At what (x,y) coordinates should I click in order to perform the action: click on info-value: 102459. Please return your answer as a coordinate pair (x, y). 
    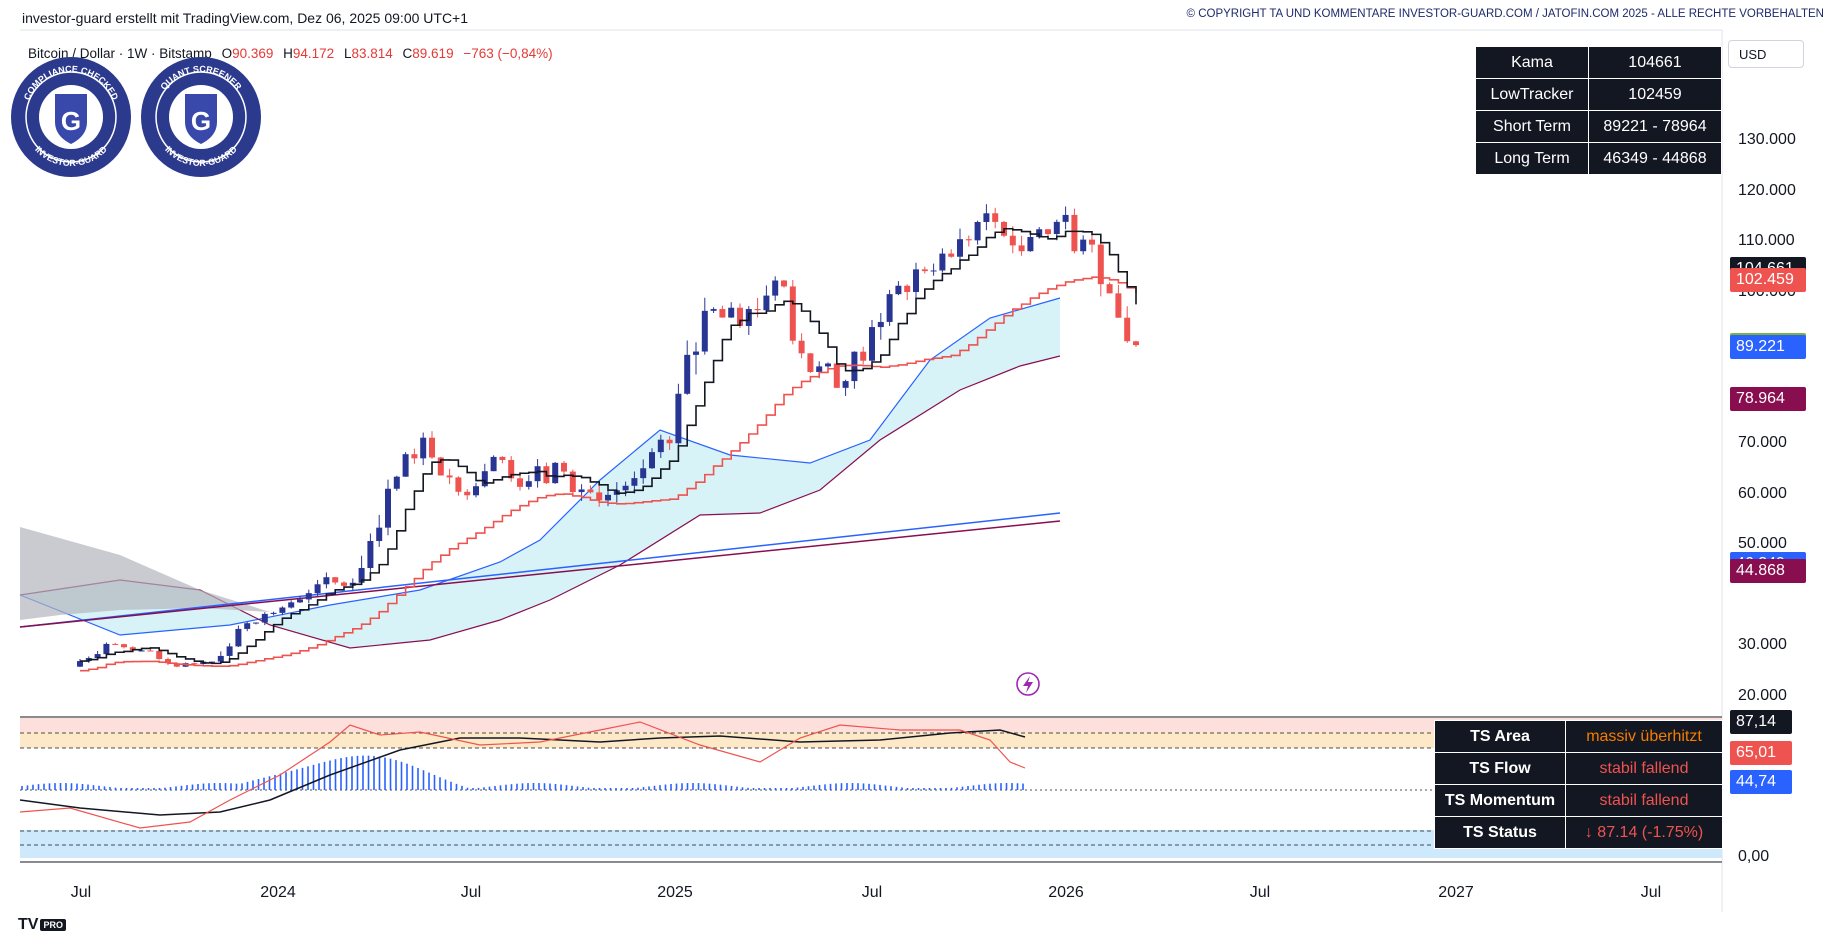
    Looking at the image, I should click on (1655, 94).